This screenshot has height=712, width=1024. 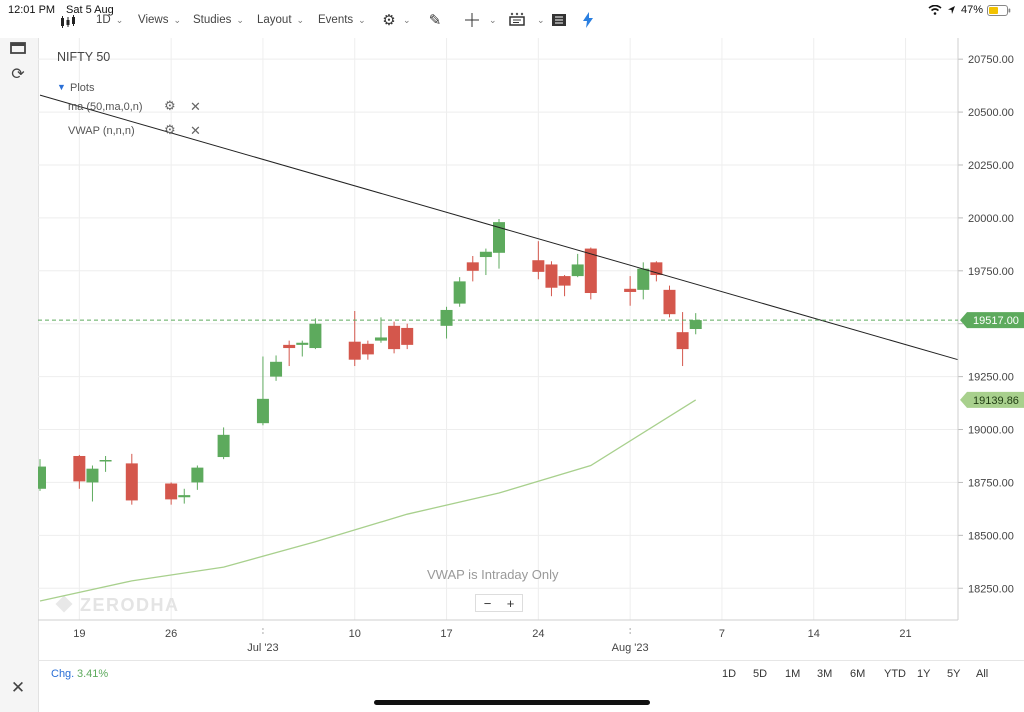 I want to click on lightning-icon, so click(x=588, y=20).